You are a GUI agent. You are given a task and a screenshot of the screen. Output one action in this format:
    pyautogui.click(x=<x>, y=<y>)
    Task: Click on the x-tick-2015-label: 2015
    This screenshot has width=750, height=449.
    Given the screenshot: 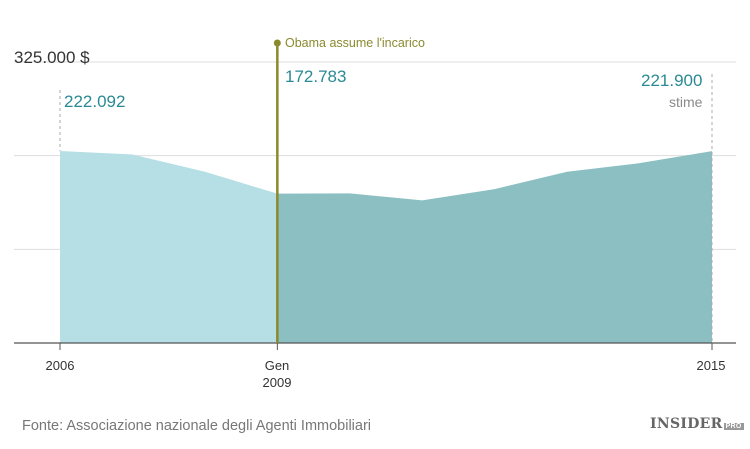 What is the action you would take?
    pyautogui.click(x=711, y=365)
    